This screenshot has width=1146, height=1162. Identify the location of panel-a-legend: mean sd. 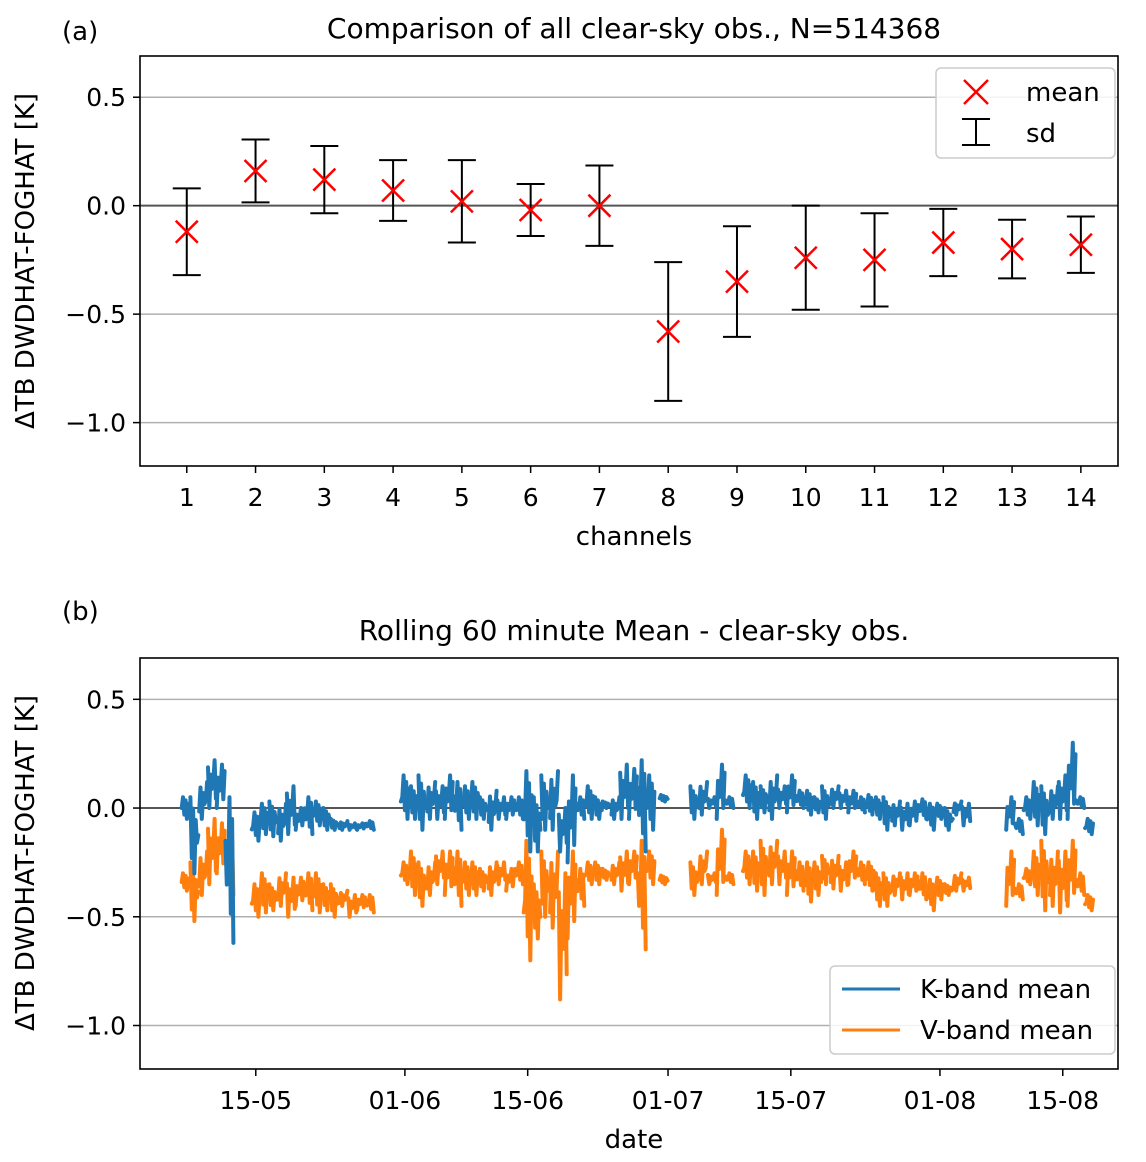
(1025, 113).